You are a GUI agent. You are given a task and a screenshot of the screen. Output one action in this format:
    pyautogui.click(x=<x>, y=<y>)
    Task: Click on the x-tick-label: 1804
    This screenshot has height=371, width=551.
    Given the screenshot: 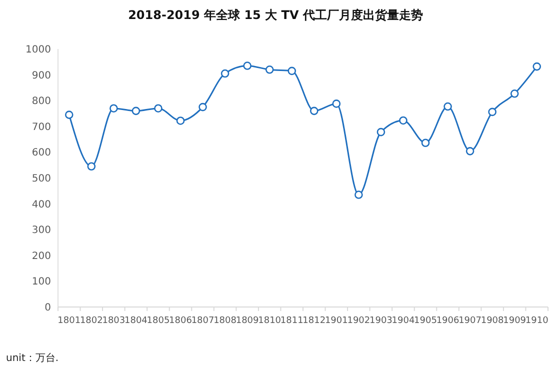 What is the action you would take?
    pyautogui.click(x=136, y=321)
    